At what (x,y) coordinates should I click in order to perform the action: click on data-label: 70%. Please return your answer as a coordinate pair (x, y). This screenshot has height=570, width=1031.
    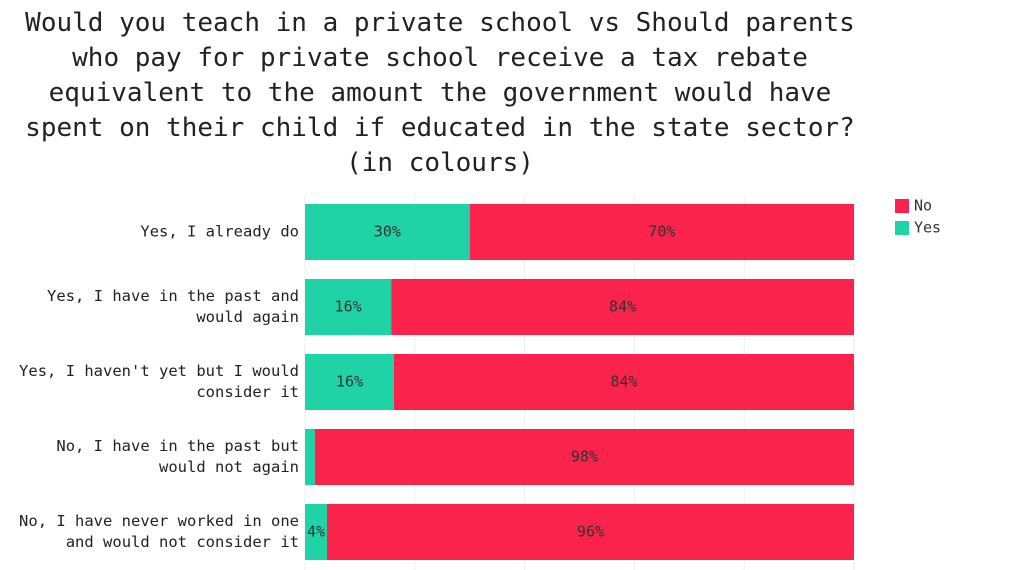
    Looking at the image, I should click on (661, 232).